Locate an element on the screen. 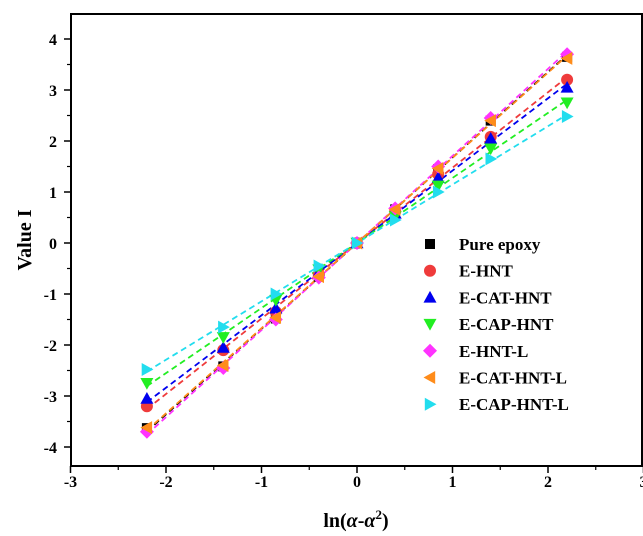 The image size is (643, 536). x-tick-label: 0 is located at coordinates (357, 482).